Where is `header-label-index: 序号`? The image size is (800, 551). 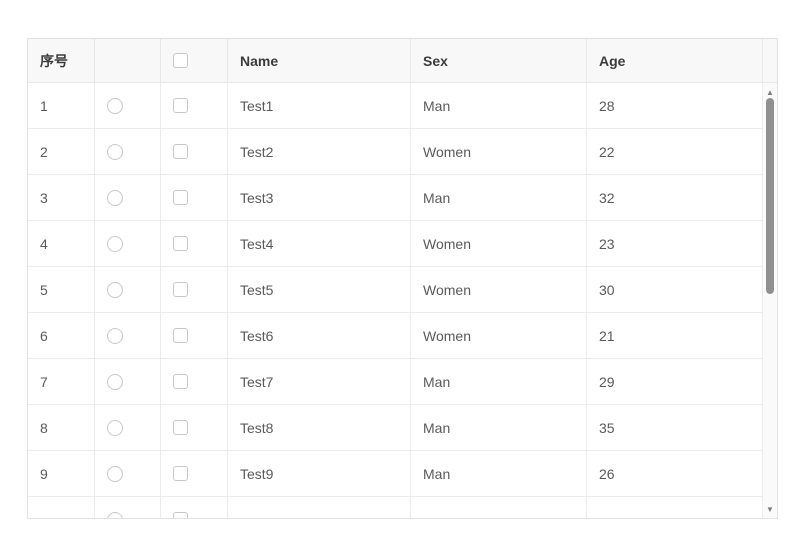 header-label-index: 序号 is located at coordinates (54, 60).